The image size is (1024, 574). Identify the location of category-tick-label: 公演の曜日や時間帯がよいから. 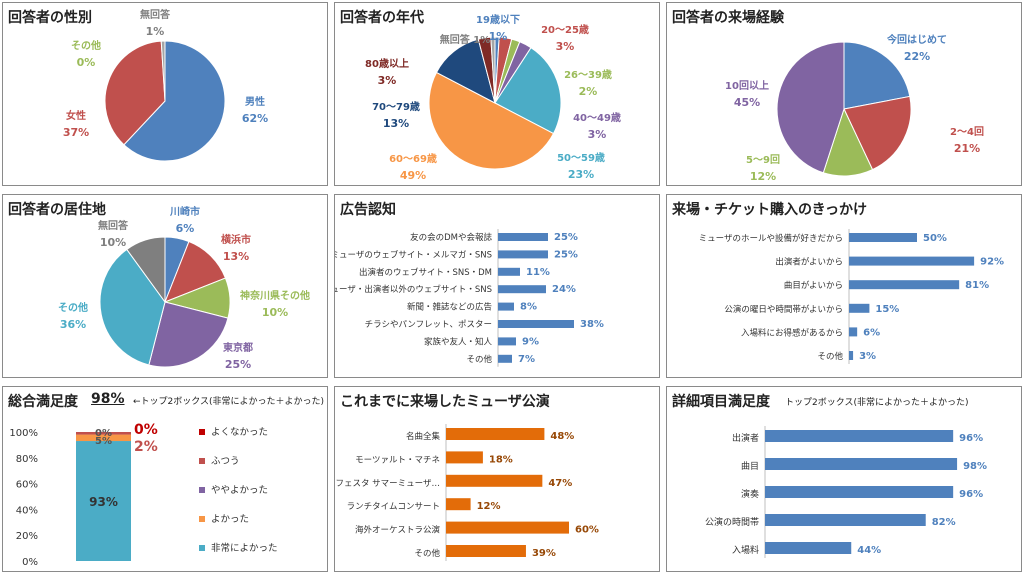
(783, 309).